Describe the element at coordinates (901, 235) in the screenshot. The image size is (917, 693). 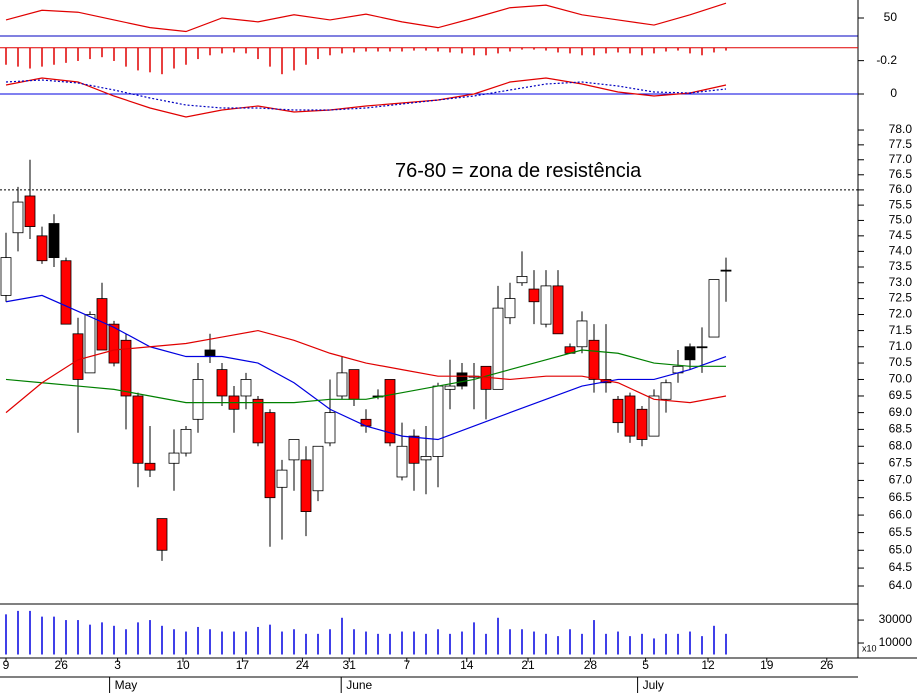
I see `y-tick-label: 74.5` at that location.